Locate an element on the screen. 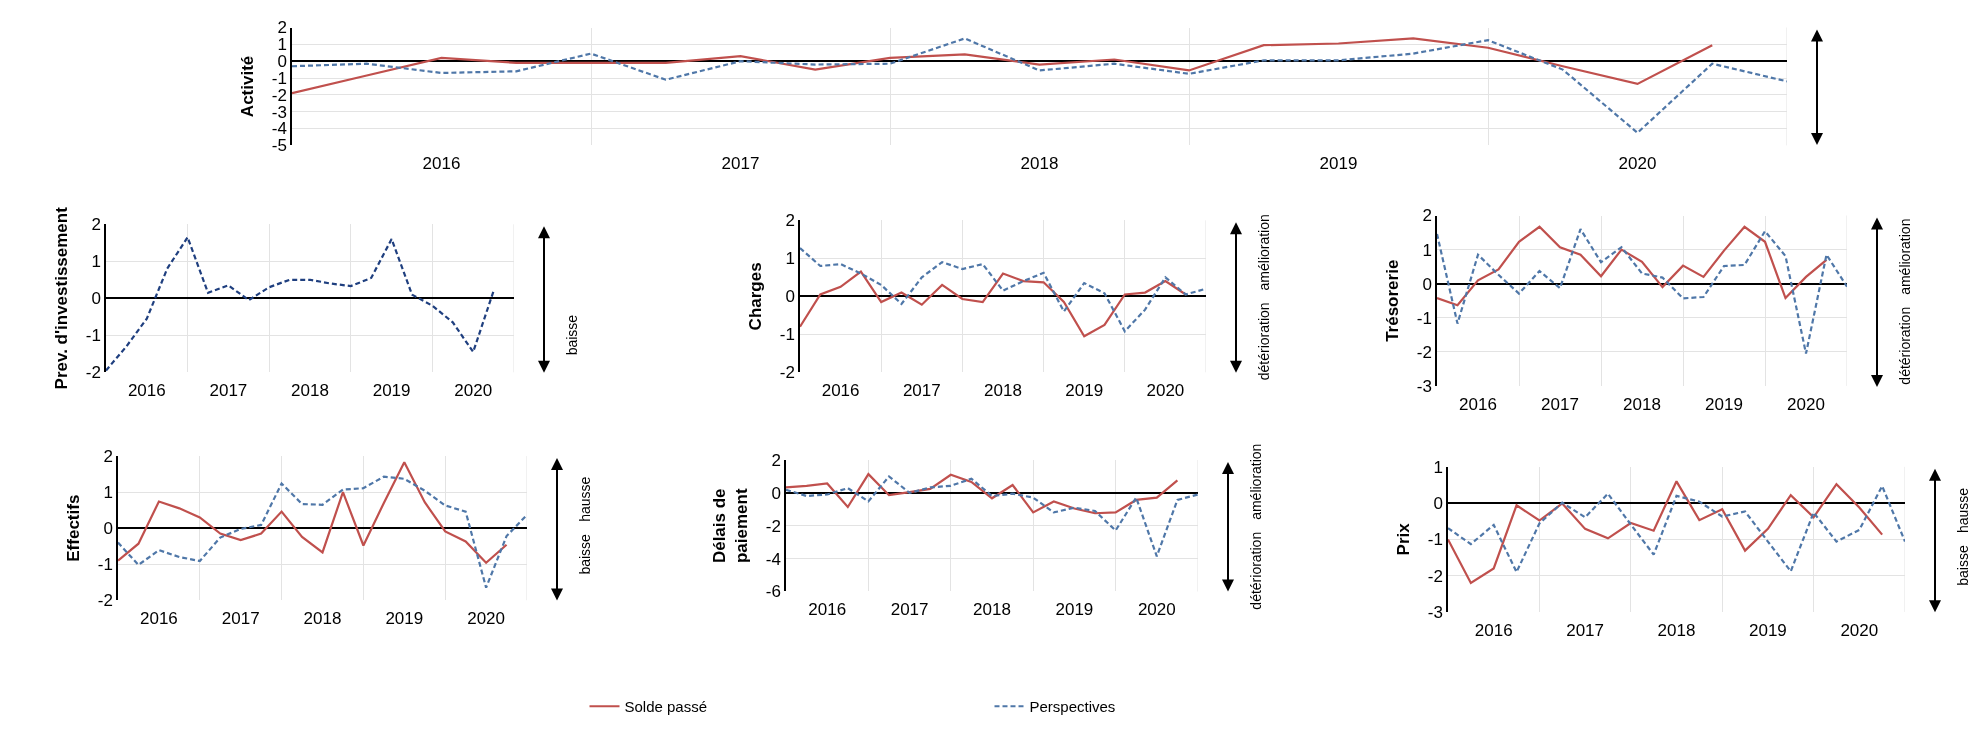  y-axis-title: Prix is located at coordinates (1403, 539).